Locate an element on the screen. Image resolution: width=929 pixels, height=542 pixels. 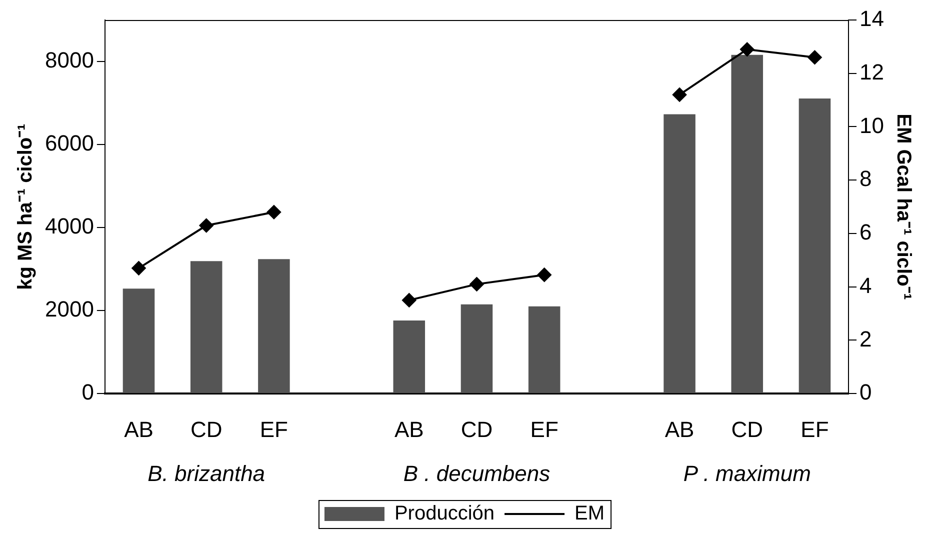
y-tick-label: 8000 is located at coordinates (69, 60).